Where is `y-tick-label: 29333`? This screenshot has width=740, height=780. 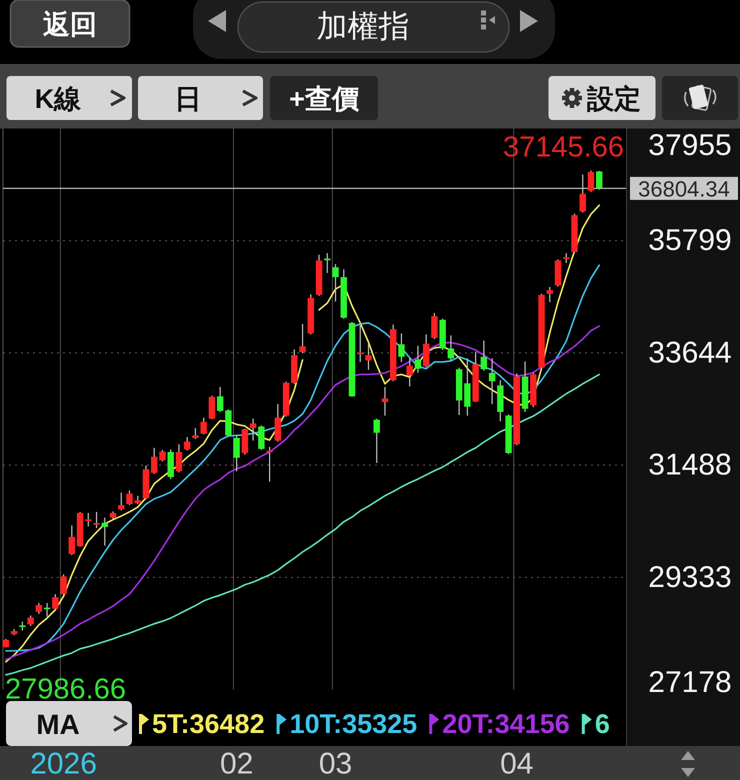 y-tick-label: 29333 is located at coordinates (690, 577).